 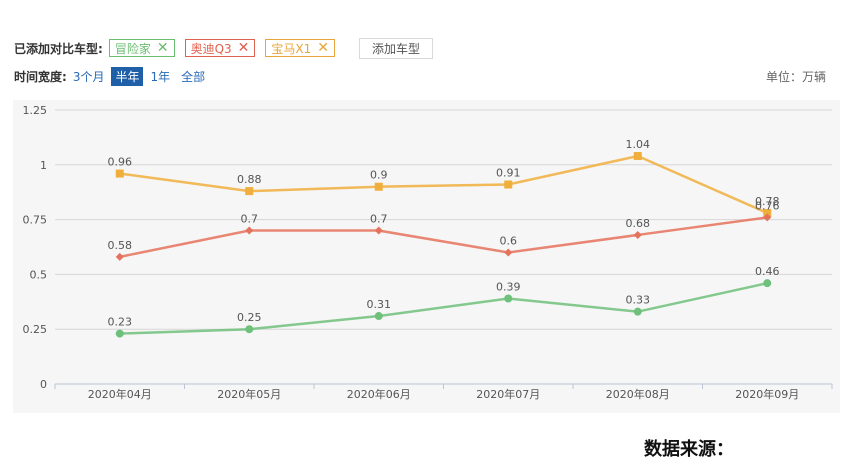 I want to click on y-tick-label: 1.25, so click(x=35, y=110).